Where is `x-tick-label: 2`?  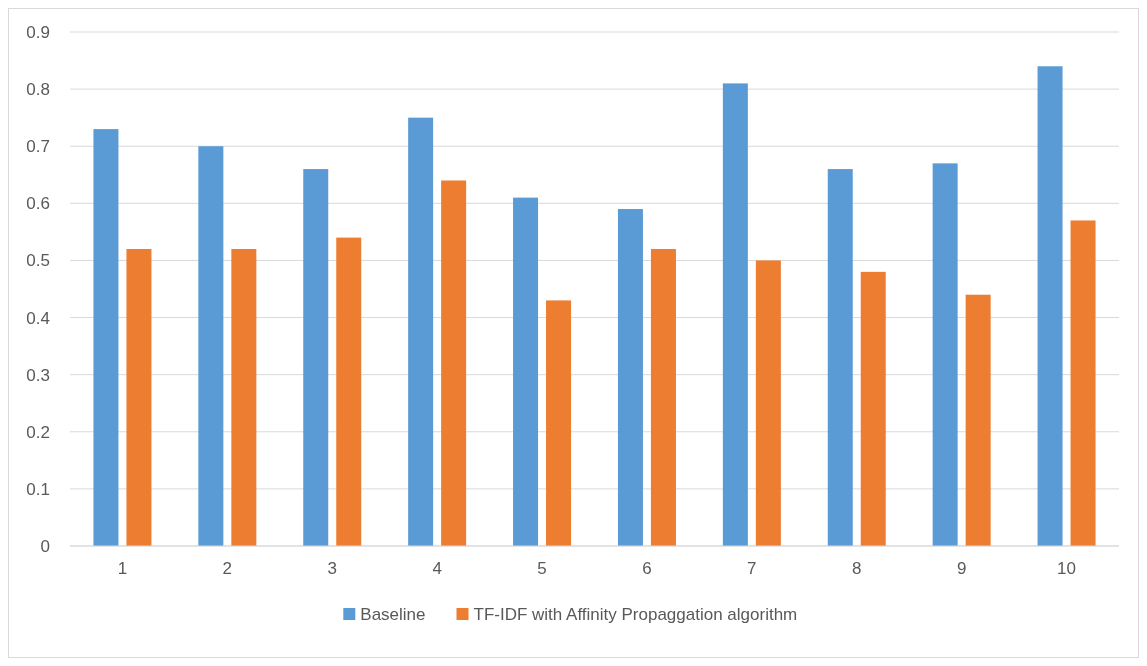 x-tick-label: 2 is located at coordinates (227, 568).